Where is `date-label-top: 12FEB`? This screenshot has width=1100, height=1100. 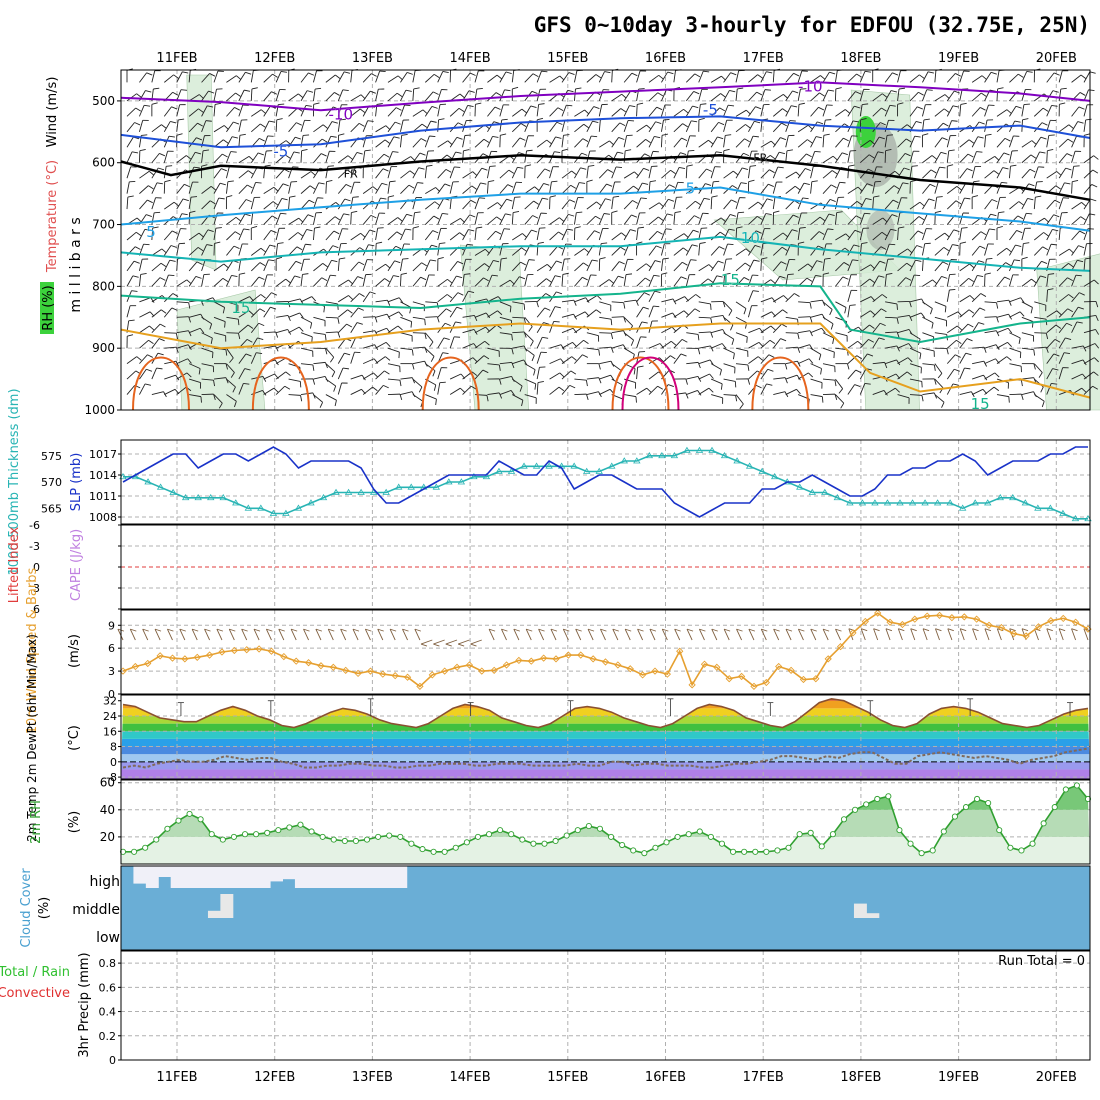
date-label-top: 12FEB is located at coordinates (274, 58).